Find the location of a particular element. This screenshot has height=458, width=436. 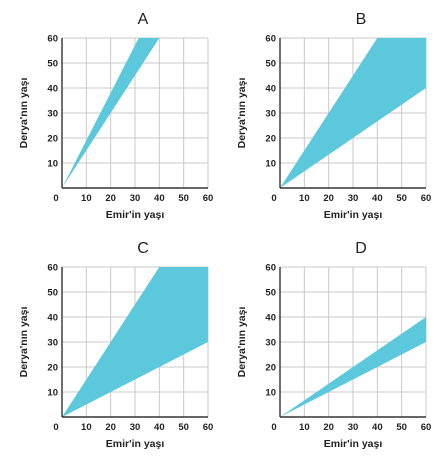

chart-b-y-label: Derya'nın yaşı is located at coordinates (242, 113).